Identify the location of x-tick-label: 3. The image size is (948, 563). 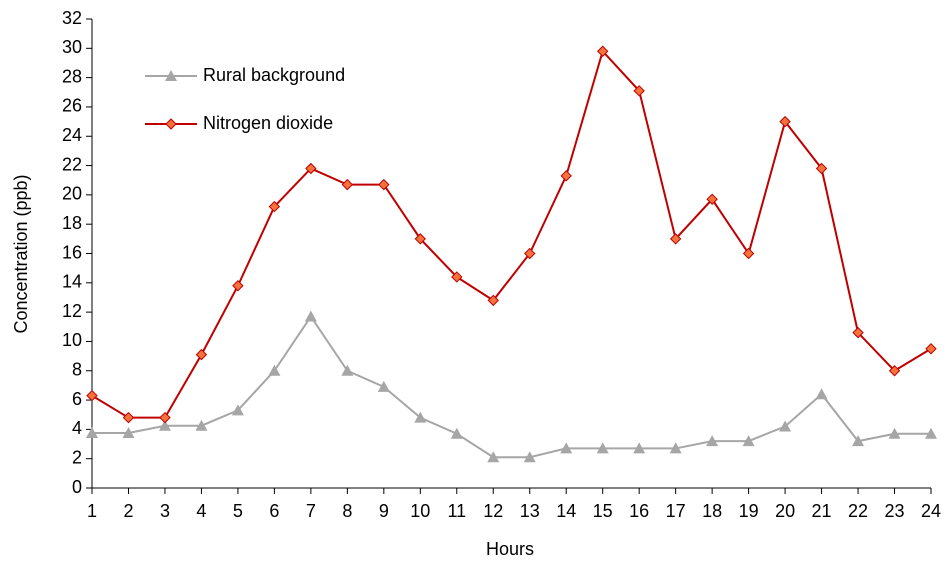
(165, 511).